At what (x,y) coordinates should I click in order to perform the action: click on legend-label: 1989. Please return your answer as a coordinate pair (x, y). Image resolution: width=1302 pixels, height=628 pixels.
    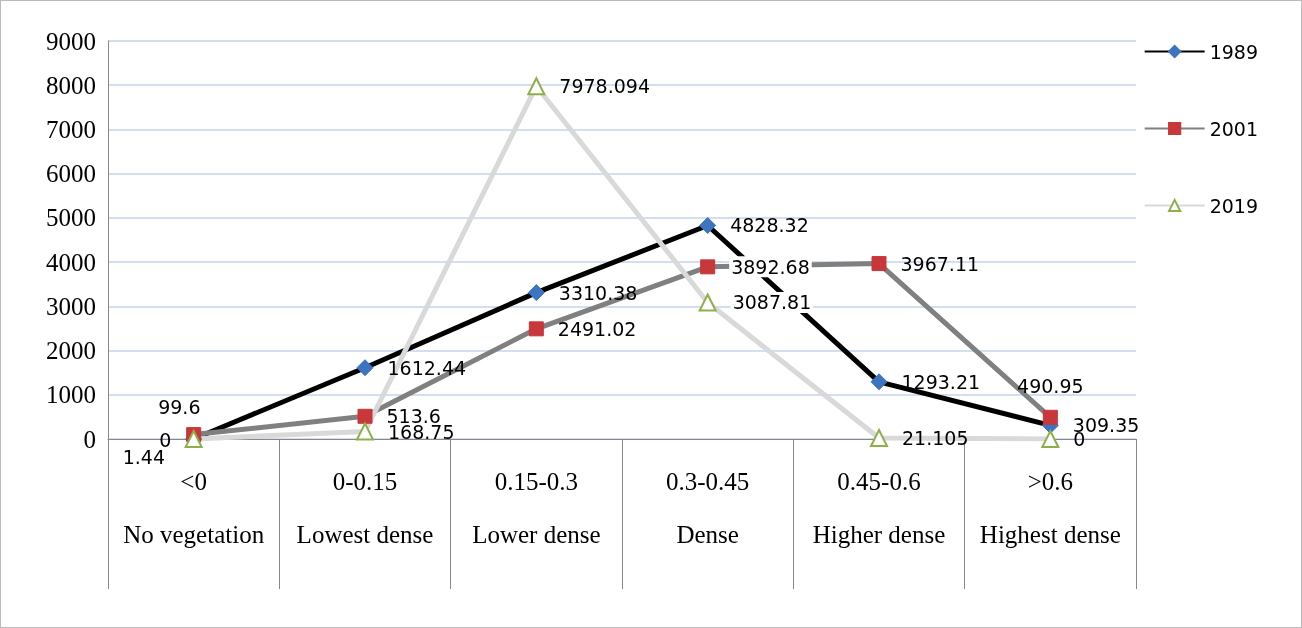
    Looking at the image, I should click on (1234, 51).